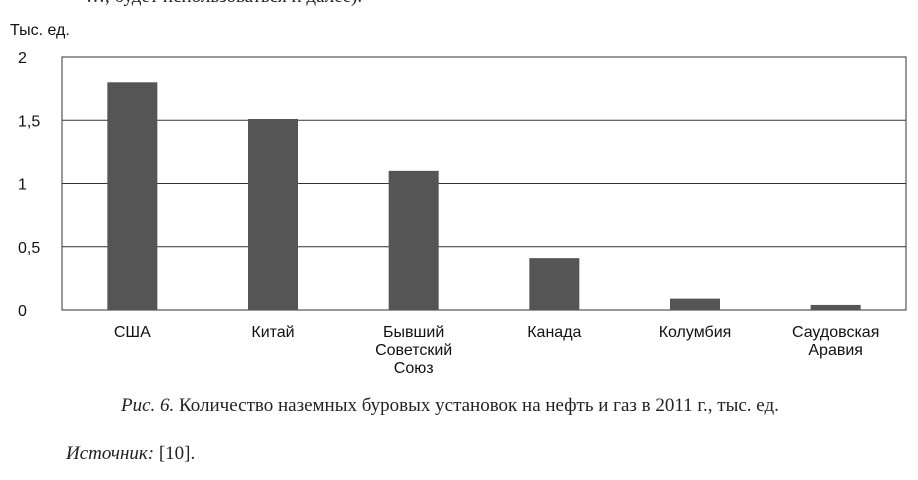 This screenshot has width=918, height=480. I want to click on figure-label: Рис. 6., so click(148, 405).